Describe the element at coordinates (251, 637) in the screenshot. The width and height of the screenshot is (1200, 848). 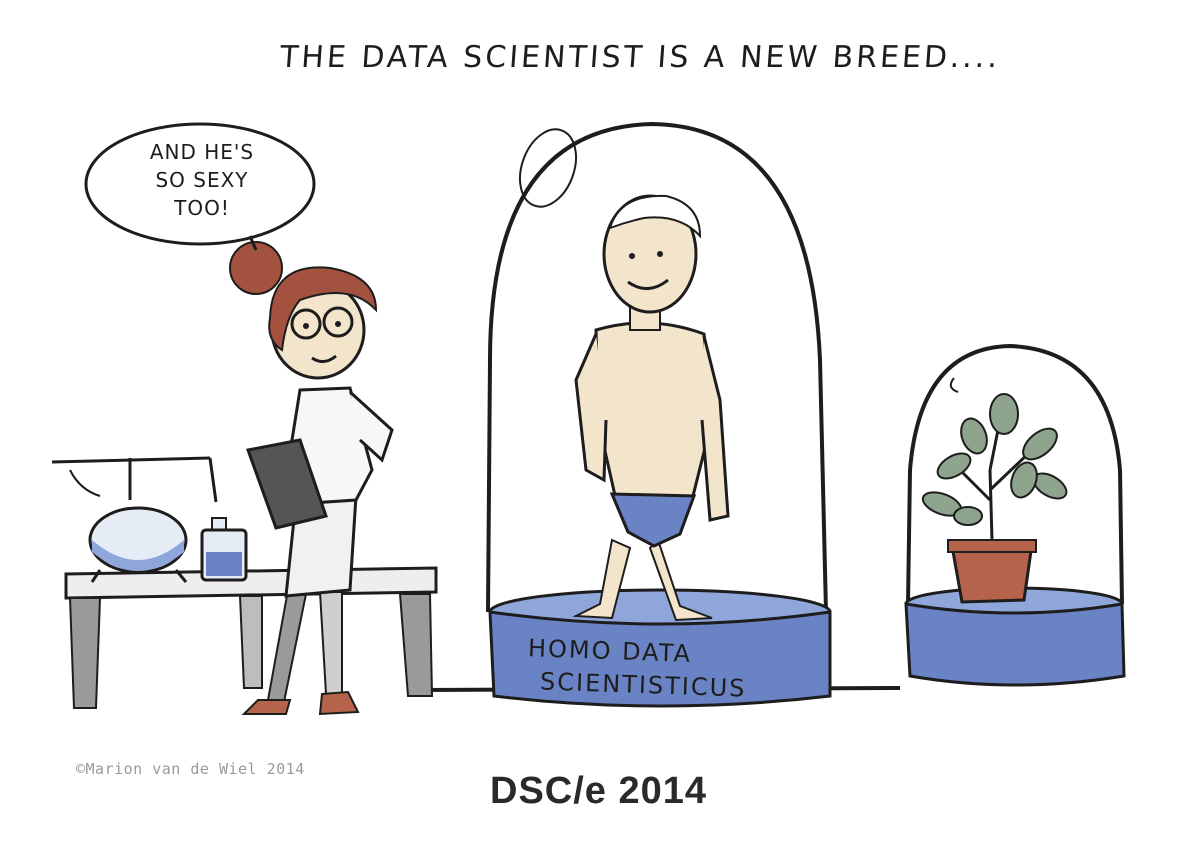
I see `lab-table` at that location.